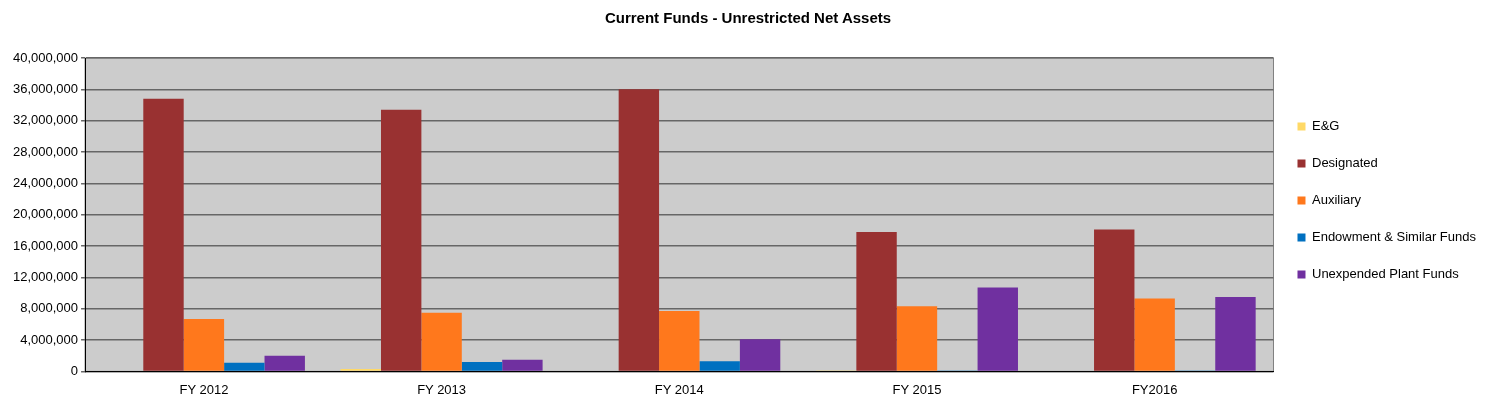  Describe the element at coordinates (45, 88) in the screenshot. I see `y-tick-label: 36,000,000` at that location.